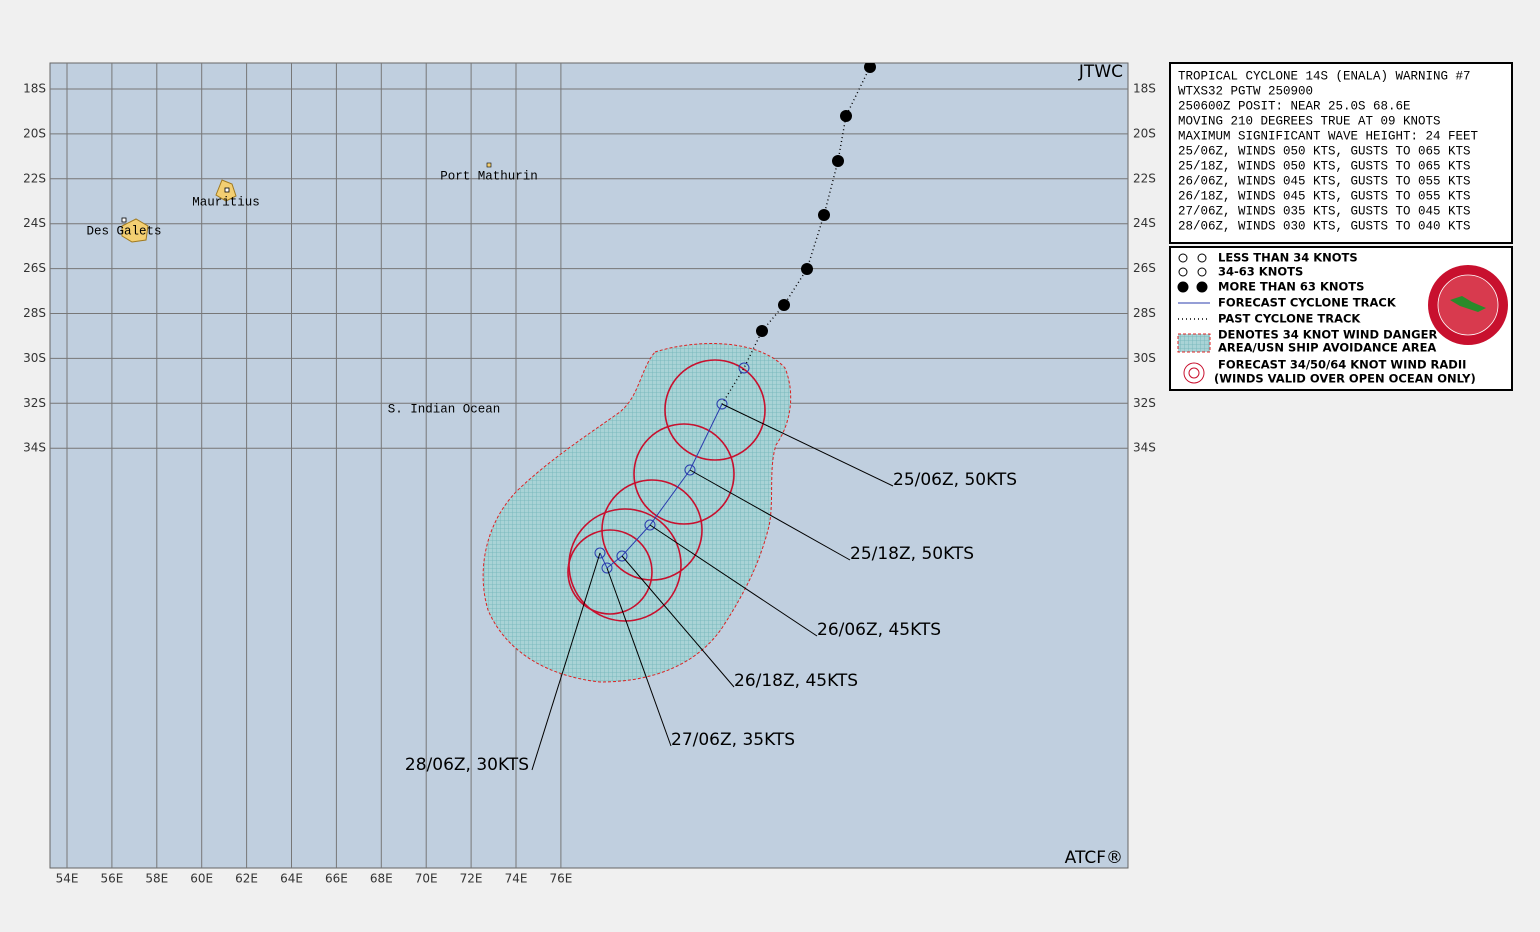 This screenshot has height=932, width=1540. I want to click on legend-item: FORECAST CYCLONE TRACK, so click(1307, 303).